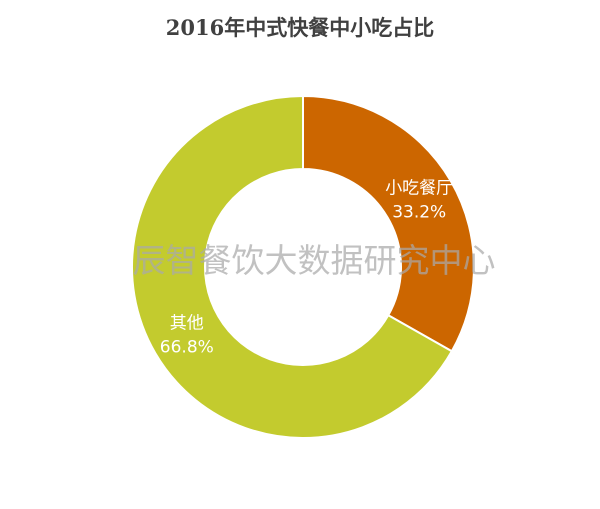 This screenshot has height=509, width=600. What do you see at coordinates (187, 324) in the screenshot?
I see `slice-1-label: 其他` at bounding box center [187, 324].